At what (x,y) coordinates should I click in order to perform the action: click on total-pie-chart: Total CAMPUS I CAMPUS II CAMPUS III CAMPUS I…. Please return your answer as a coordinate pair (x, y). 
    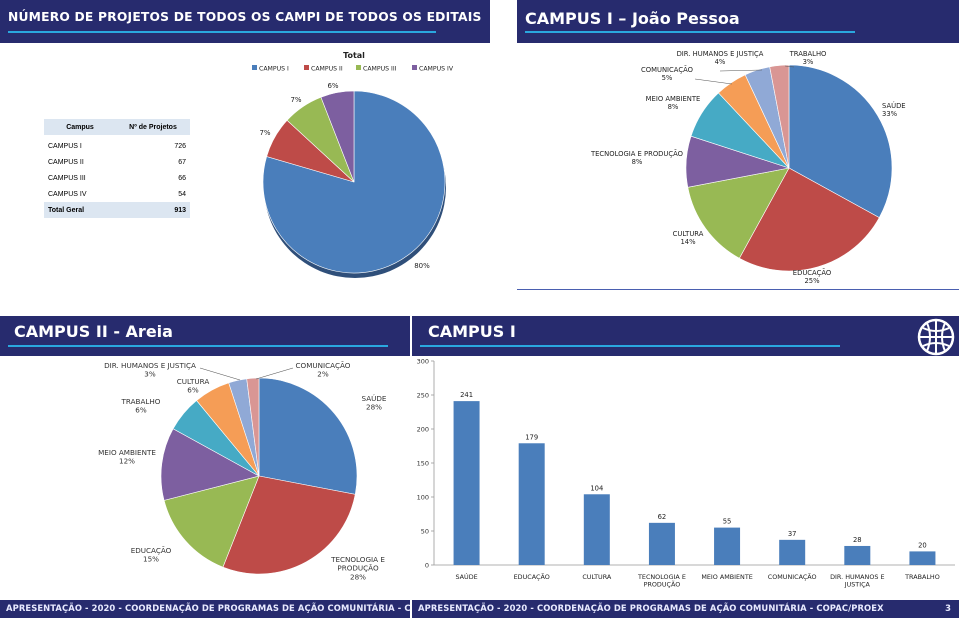
    Looking at the image, I should click on (353, 164).